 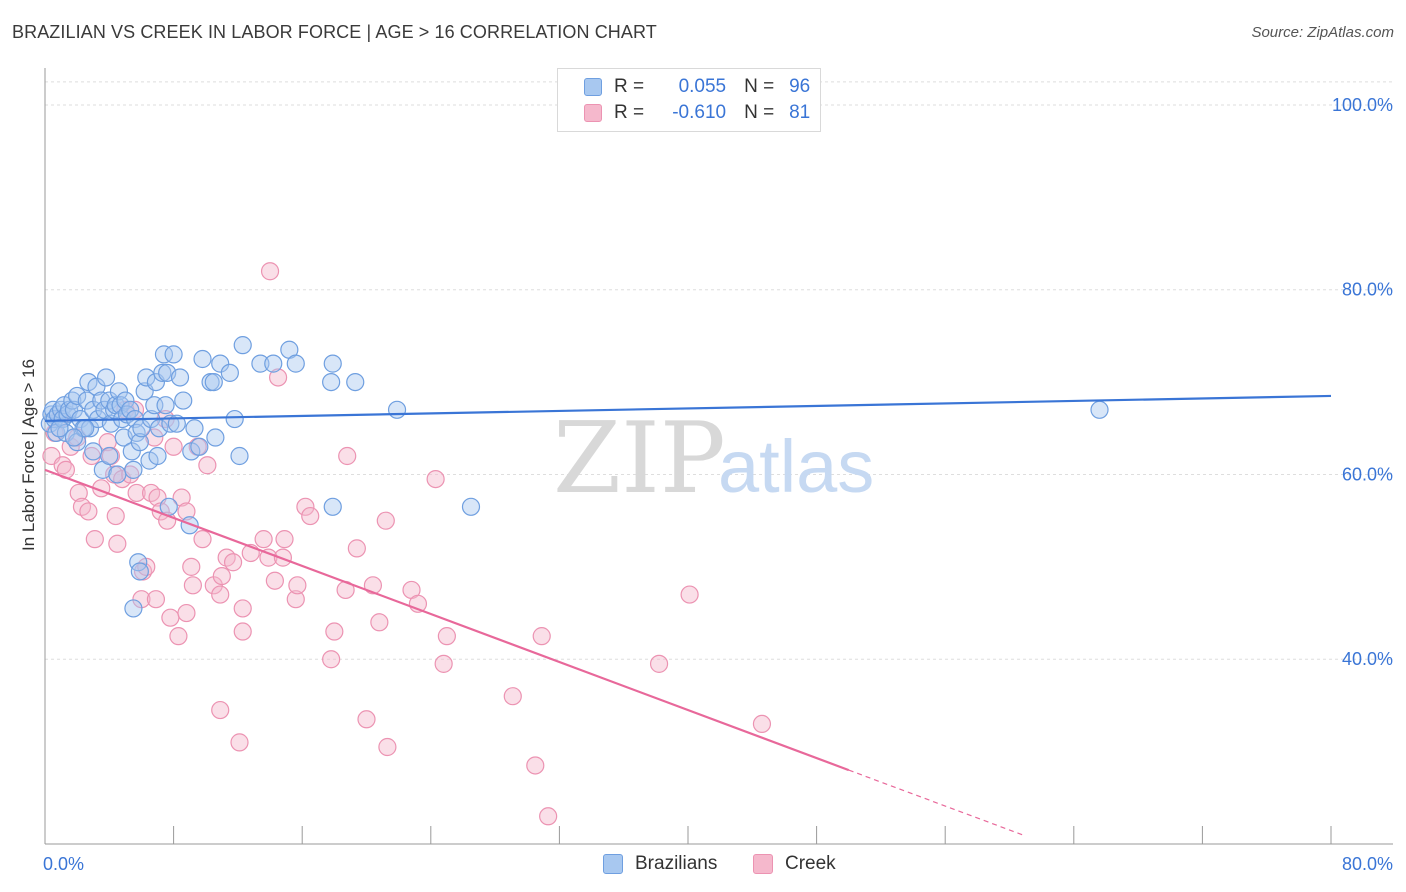 I want to click on bottom-legend-swatch-pink, so click(x=763, y=864).